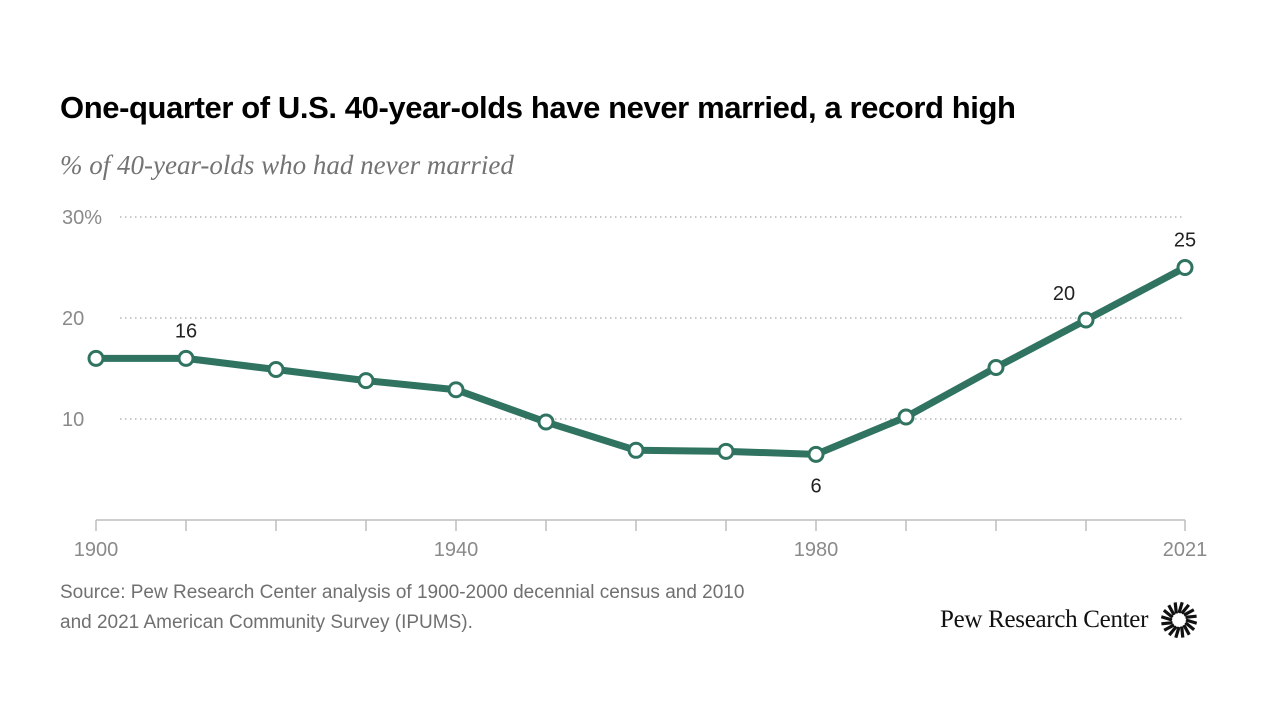 The width and height of the screenshot is (1280, 720). Describe the element at coordinates (456, 550) in the screenshot. I see `x-tick-label: 1940` at that location.